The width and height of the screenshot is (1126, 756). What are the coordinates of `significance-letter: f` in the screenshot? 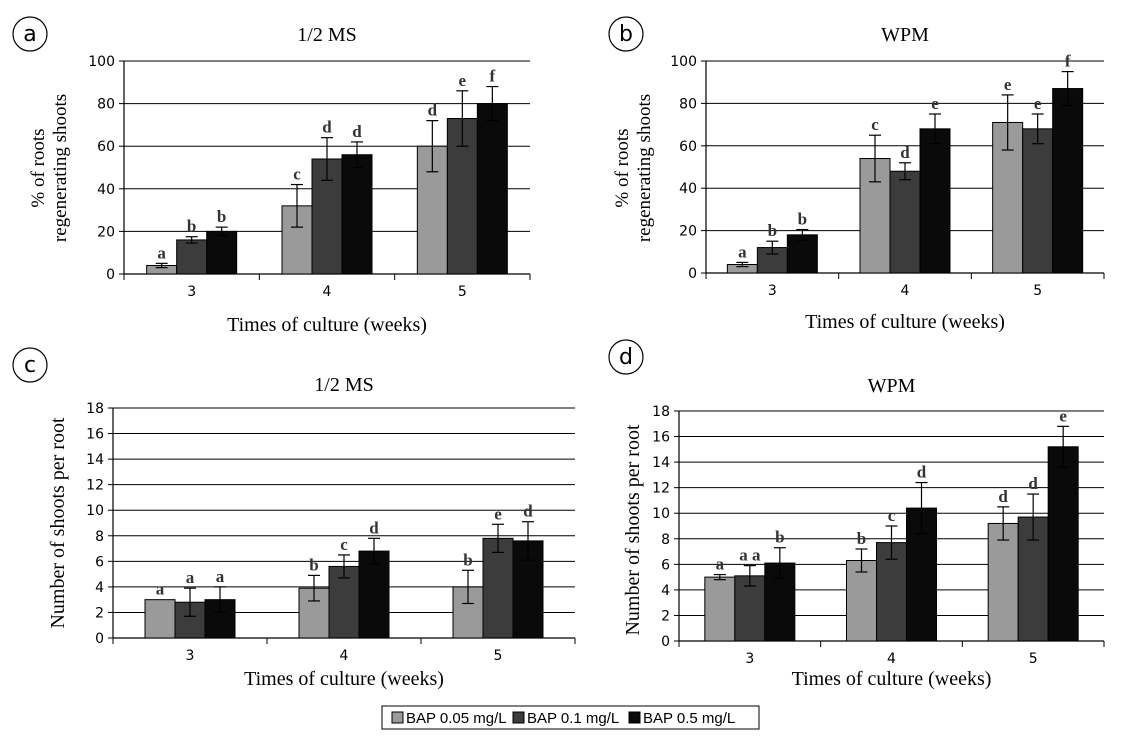 It's located at (1068, 61).